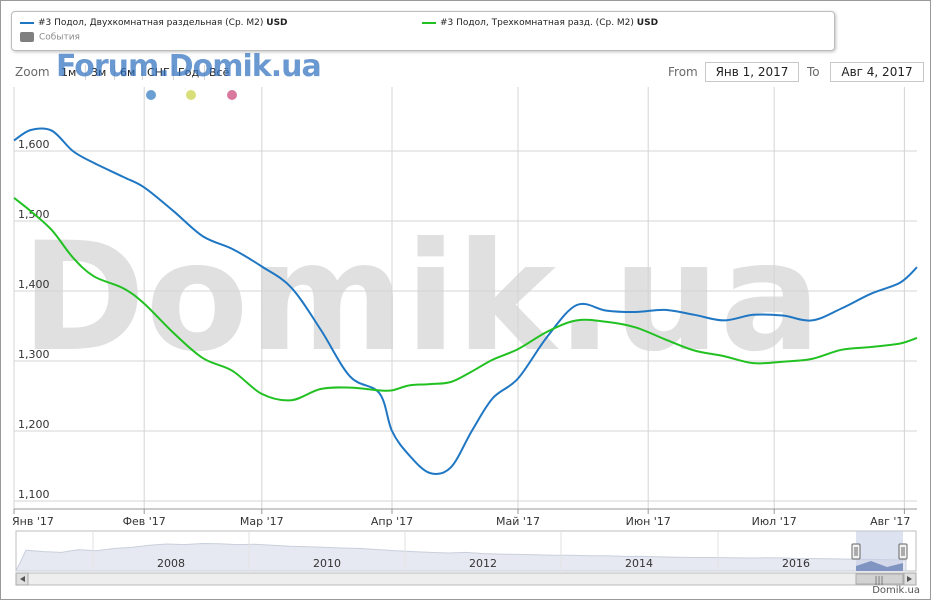 The width and height of the screenshot is (931, 600). What do you see at coordinates (34, 354) in the screenshot?
I see `y-tick-label: 1,300` at bounding box center [34, 354].